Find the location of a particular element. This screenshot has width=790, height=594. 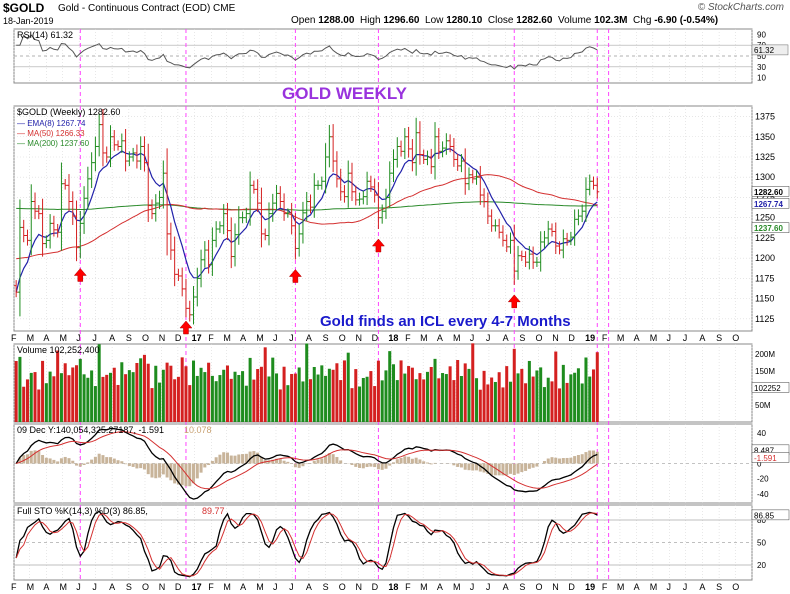

price-tick-label: 1300 is located at coordinates (765, 177).